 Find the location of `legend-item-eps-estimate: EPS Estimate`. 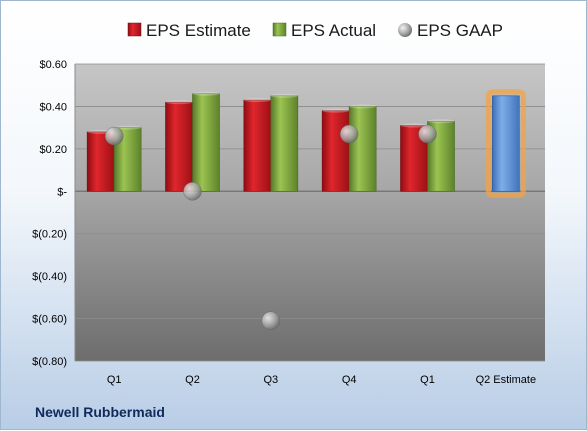

legend-item-eps-estimate: EPS Estimate is located at coordinates (189, 30).